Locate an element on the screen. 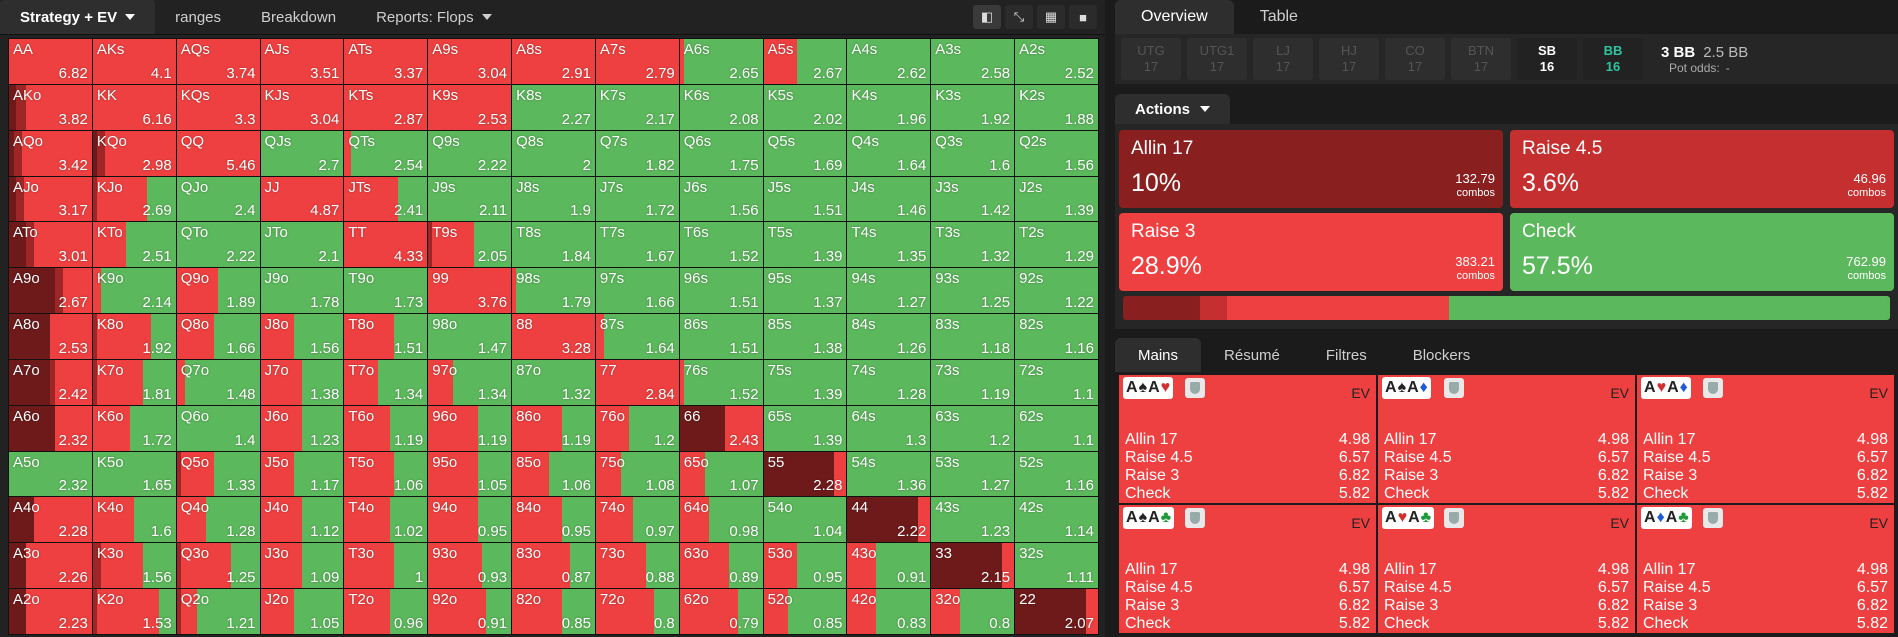  hand-cell: 87o 1.32 is located at coordinates (553, 382).